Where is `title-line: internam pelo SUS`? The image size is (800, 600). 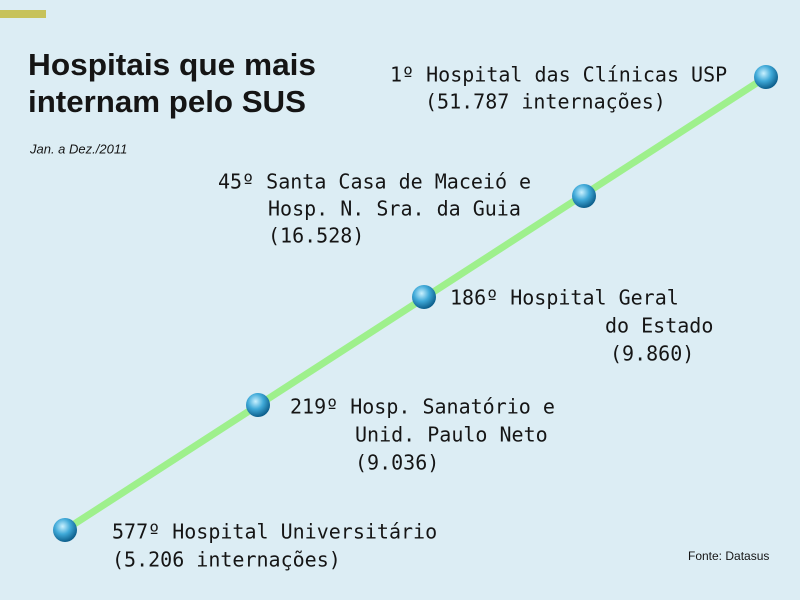 title-line: internam pelo SUS is located at coordinates (167, 101).